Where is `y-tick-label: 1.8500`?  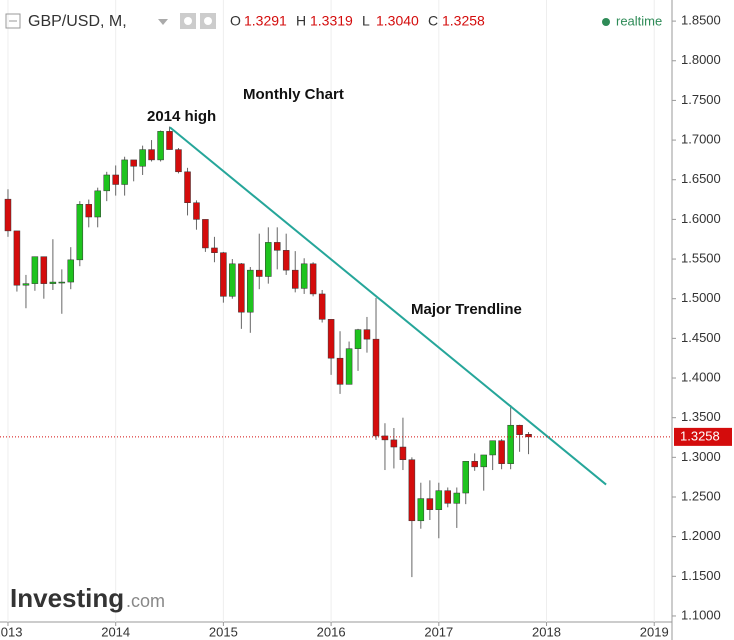
y-tick-label: 1.8500 is located at coordinates (701, 20).